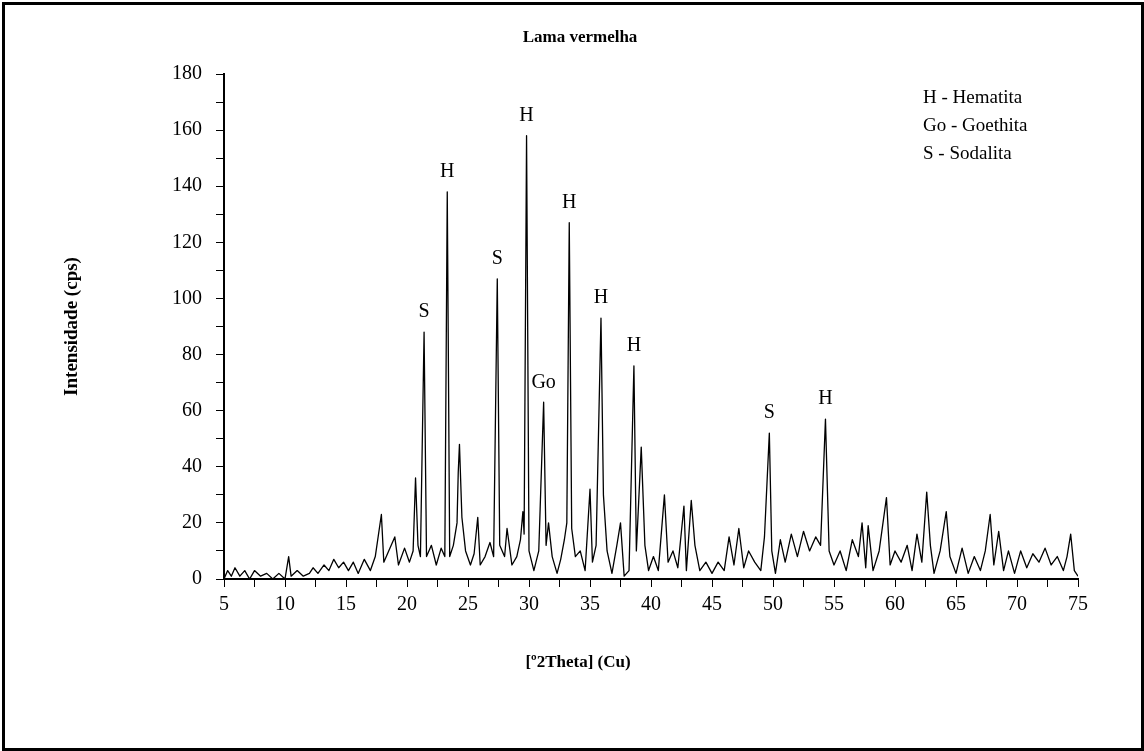 The image size is (1144, 751). What do you see at coordinates (285, 603) in the screenshot?
I see `x-tick-label: 10` at bounding box center [285, 603].